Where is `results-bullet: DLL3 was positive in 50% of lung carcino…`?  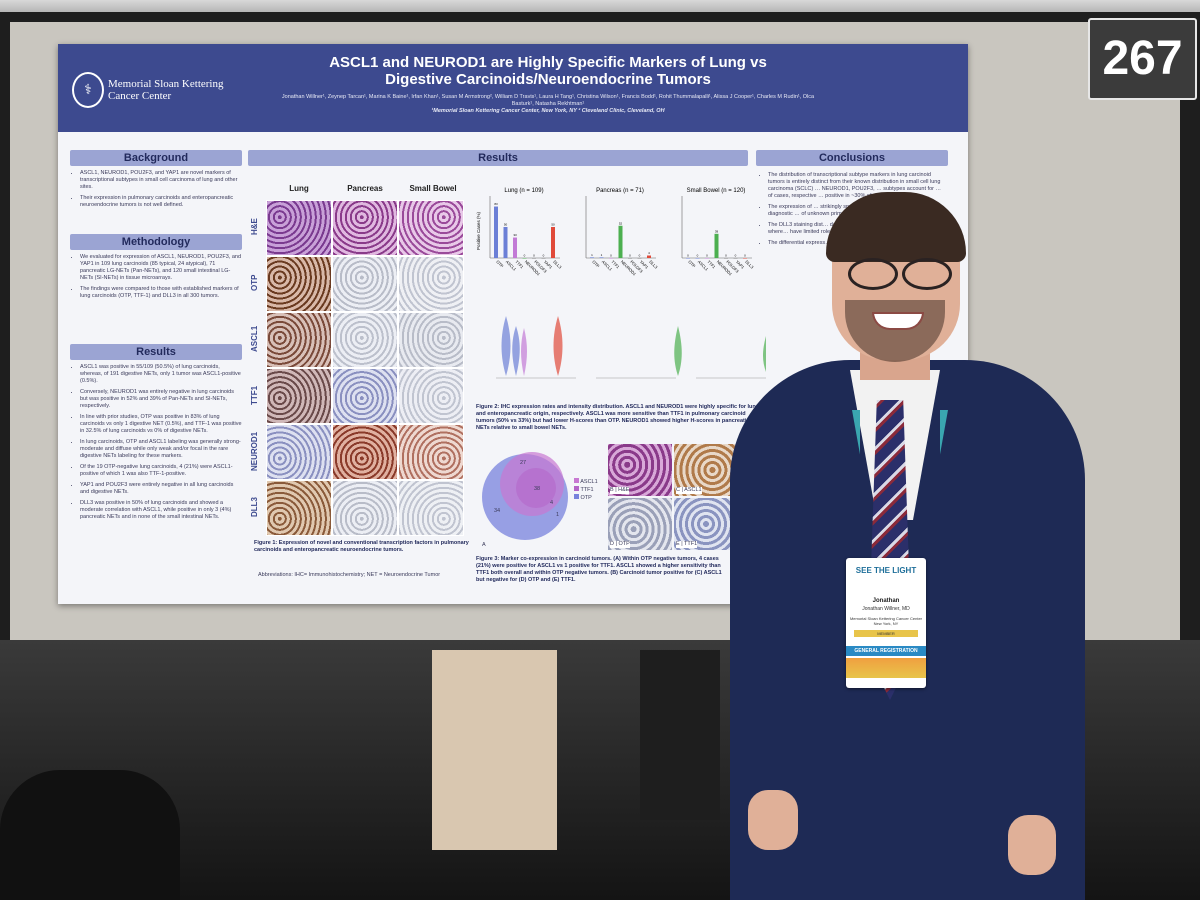 results-bullet: DLL3 was positive in 50% of lung carcino… is located at coordinates (161, 510).